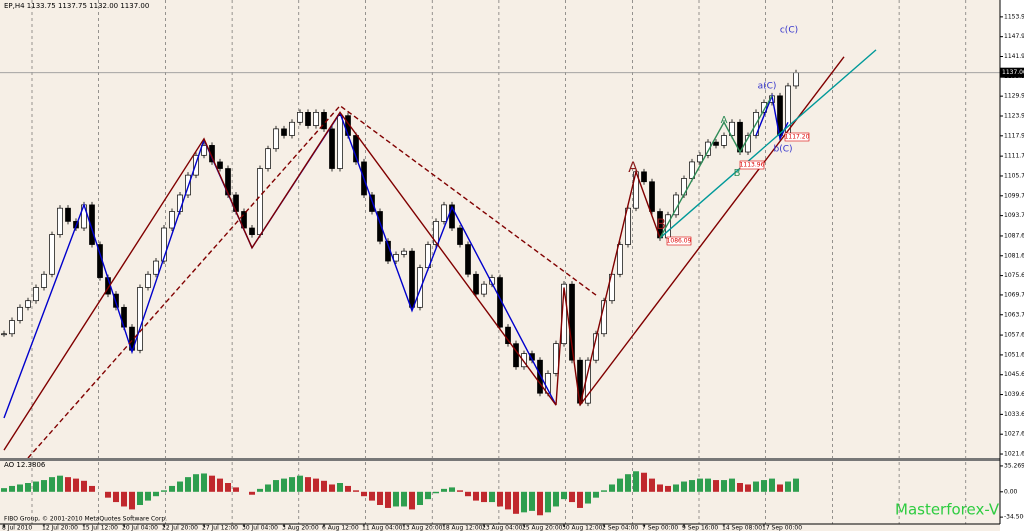 The image size is (1024, 531). What do you see at coordinates (1014, 517) in the screenshot?
I see `ind-tick-label: -34.506` at bounding box center [1014, 517].